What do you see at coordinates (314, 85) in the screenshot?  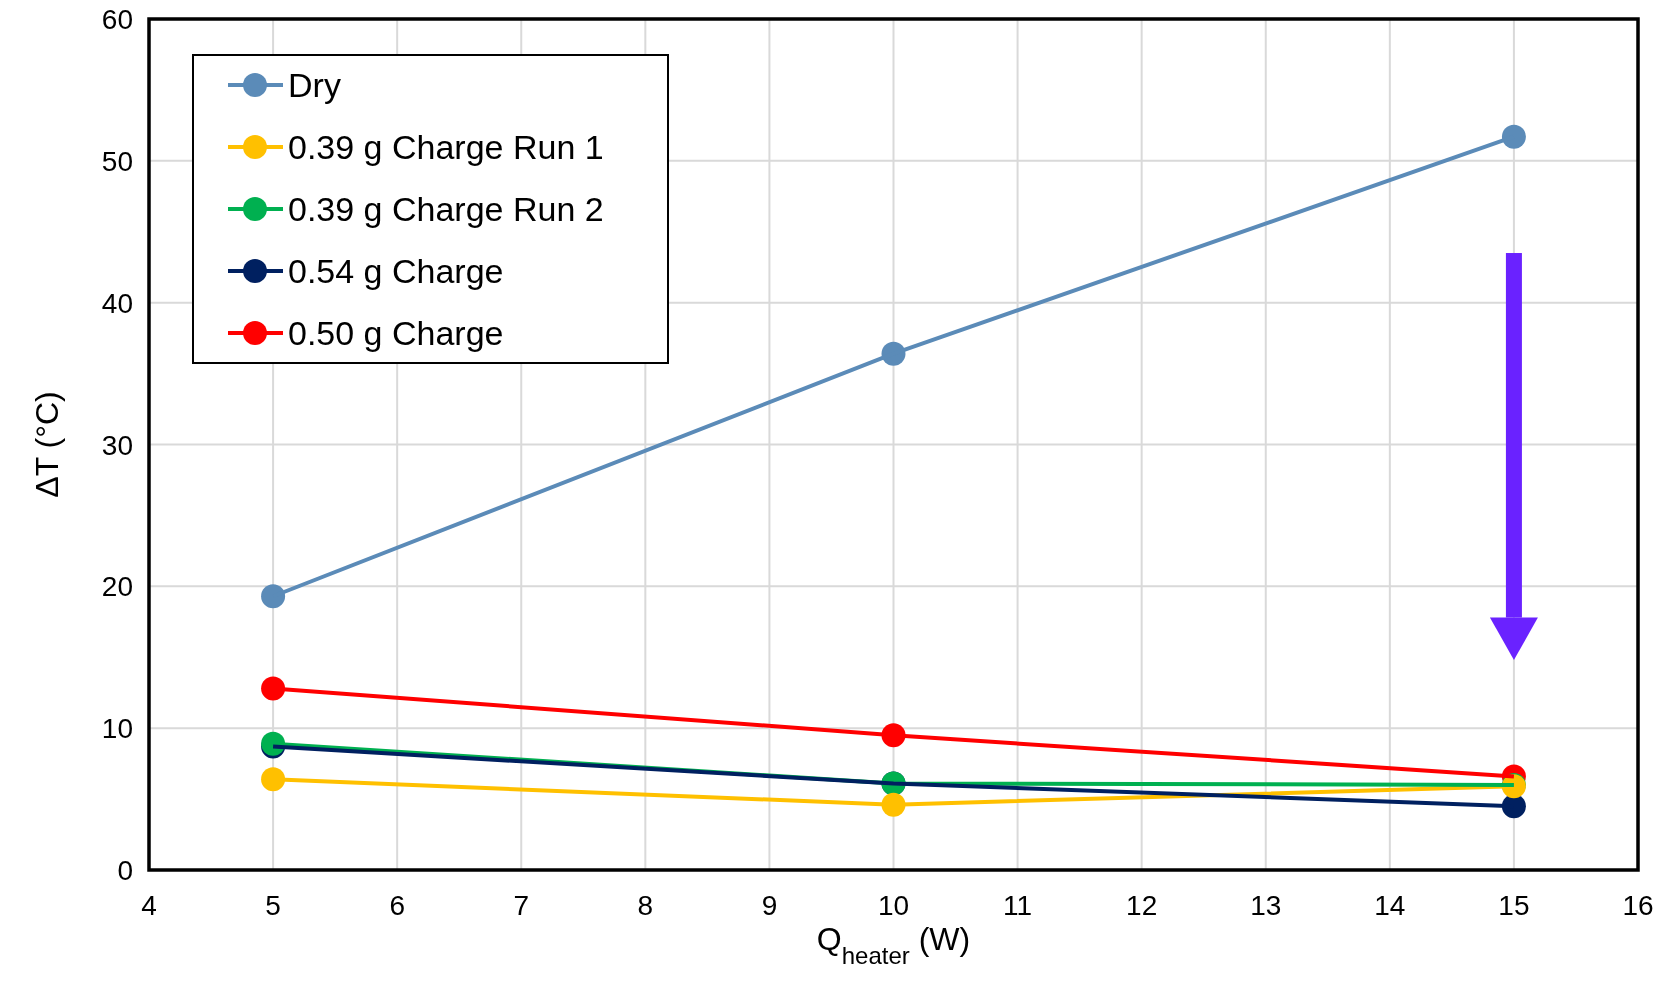 I see `legend-label: Dry` at bounding box center [314, 85].